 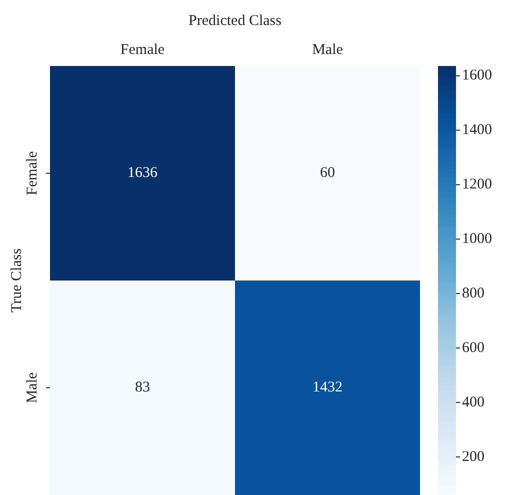 What do you see at coordinates (327, 388) in the screenshot?
I see `data-label: 1432` at bounding box center [327, 388].